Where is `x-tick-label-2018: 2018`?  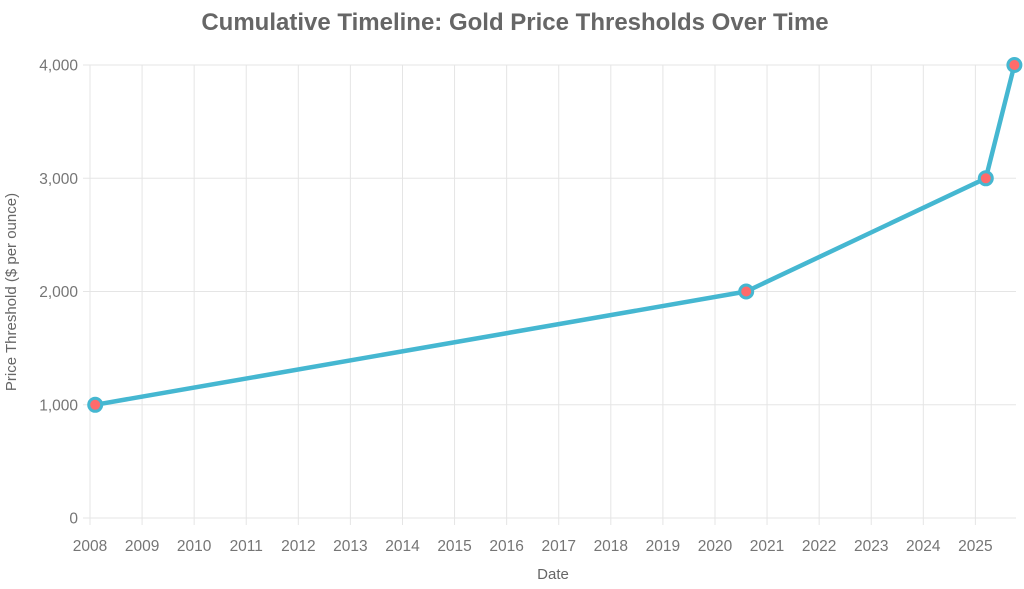 x-tick-label-2018: 2018 is located at coordinates (611, 546).